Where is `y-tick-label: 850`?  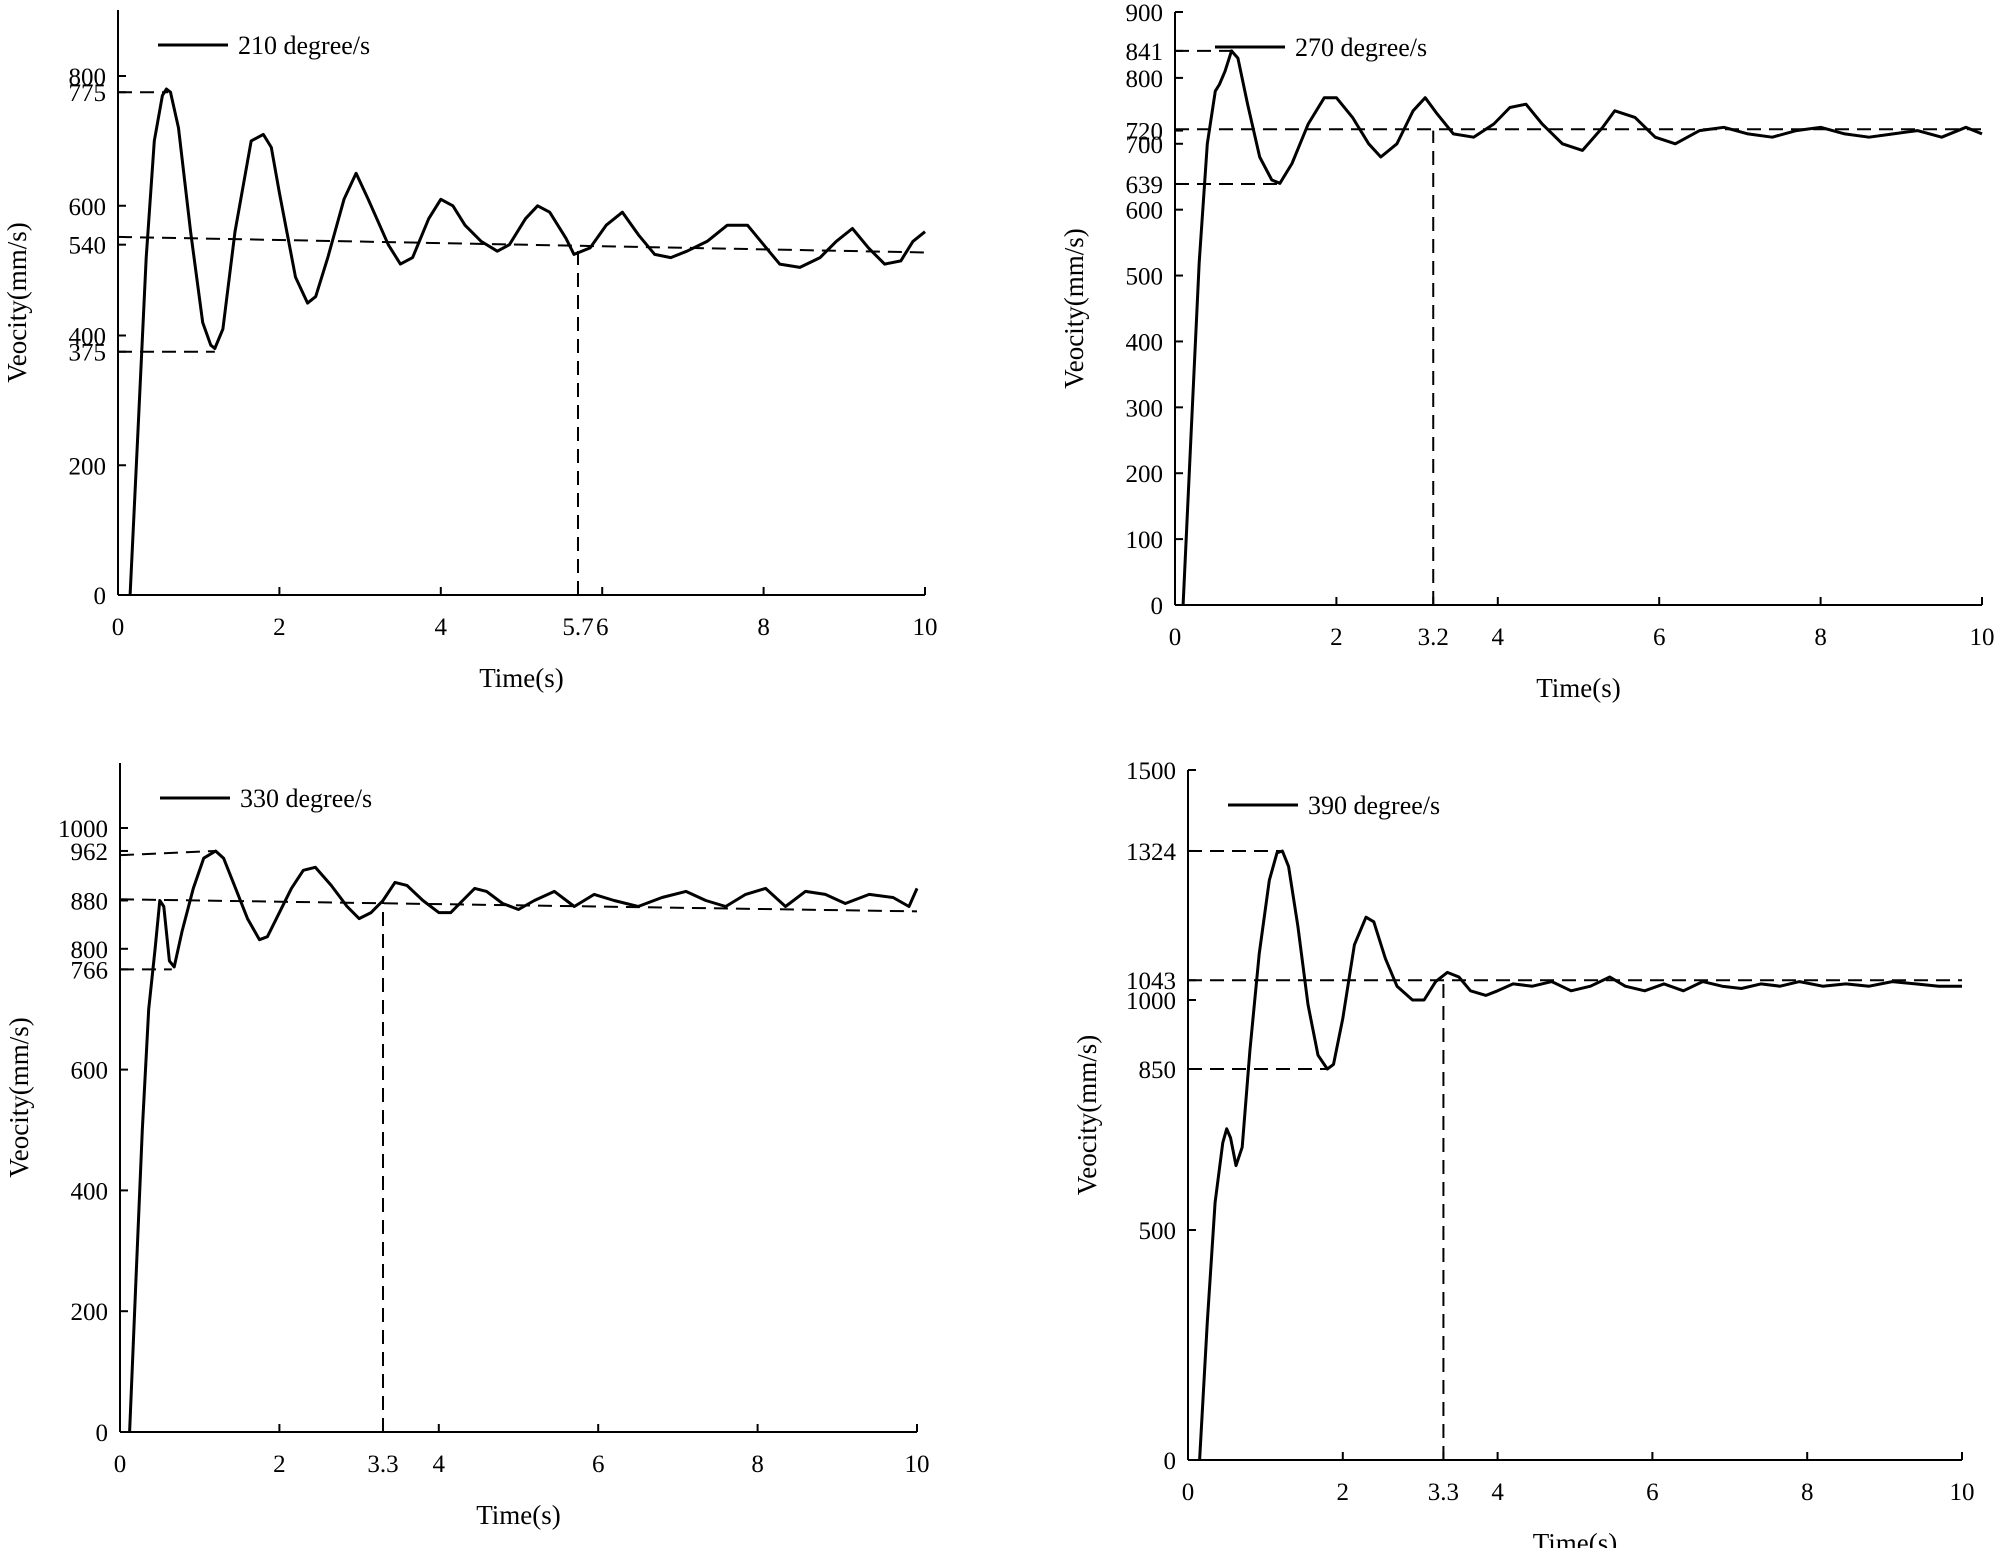 y-tick-label: 850 is located at coordinates (1158, 1070).